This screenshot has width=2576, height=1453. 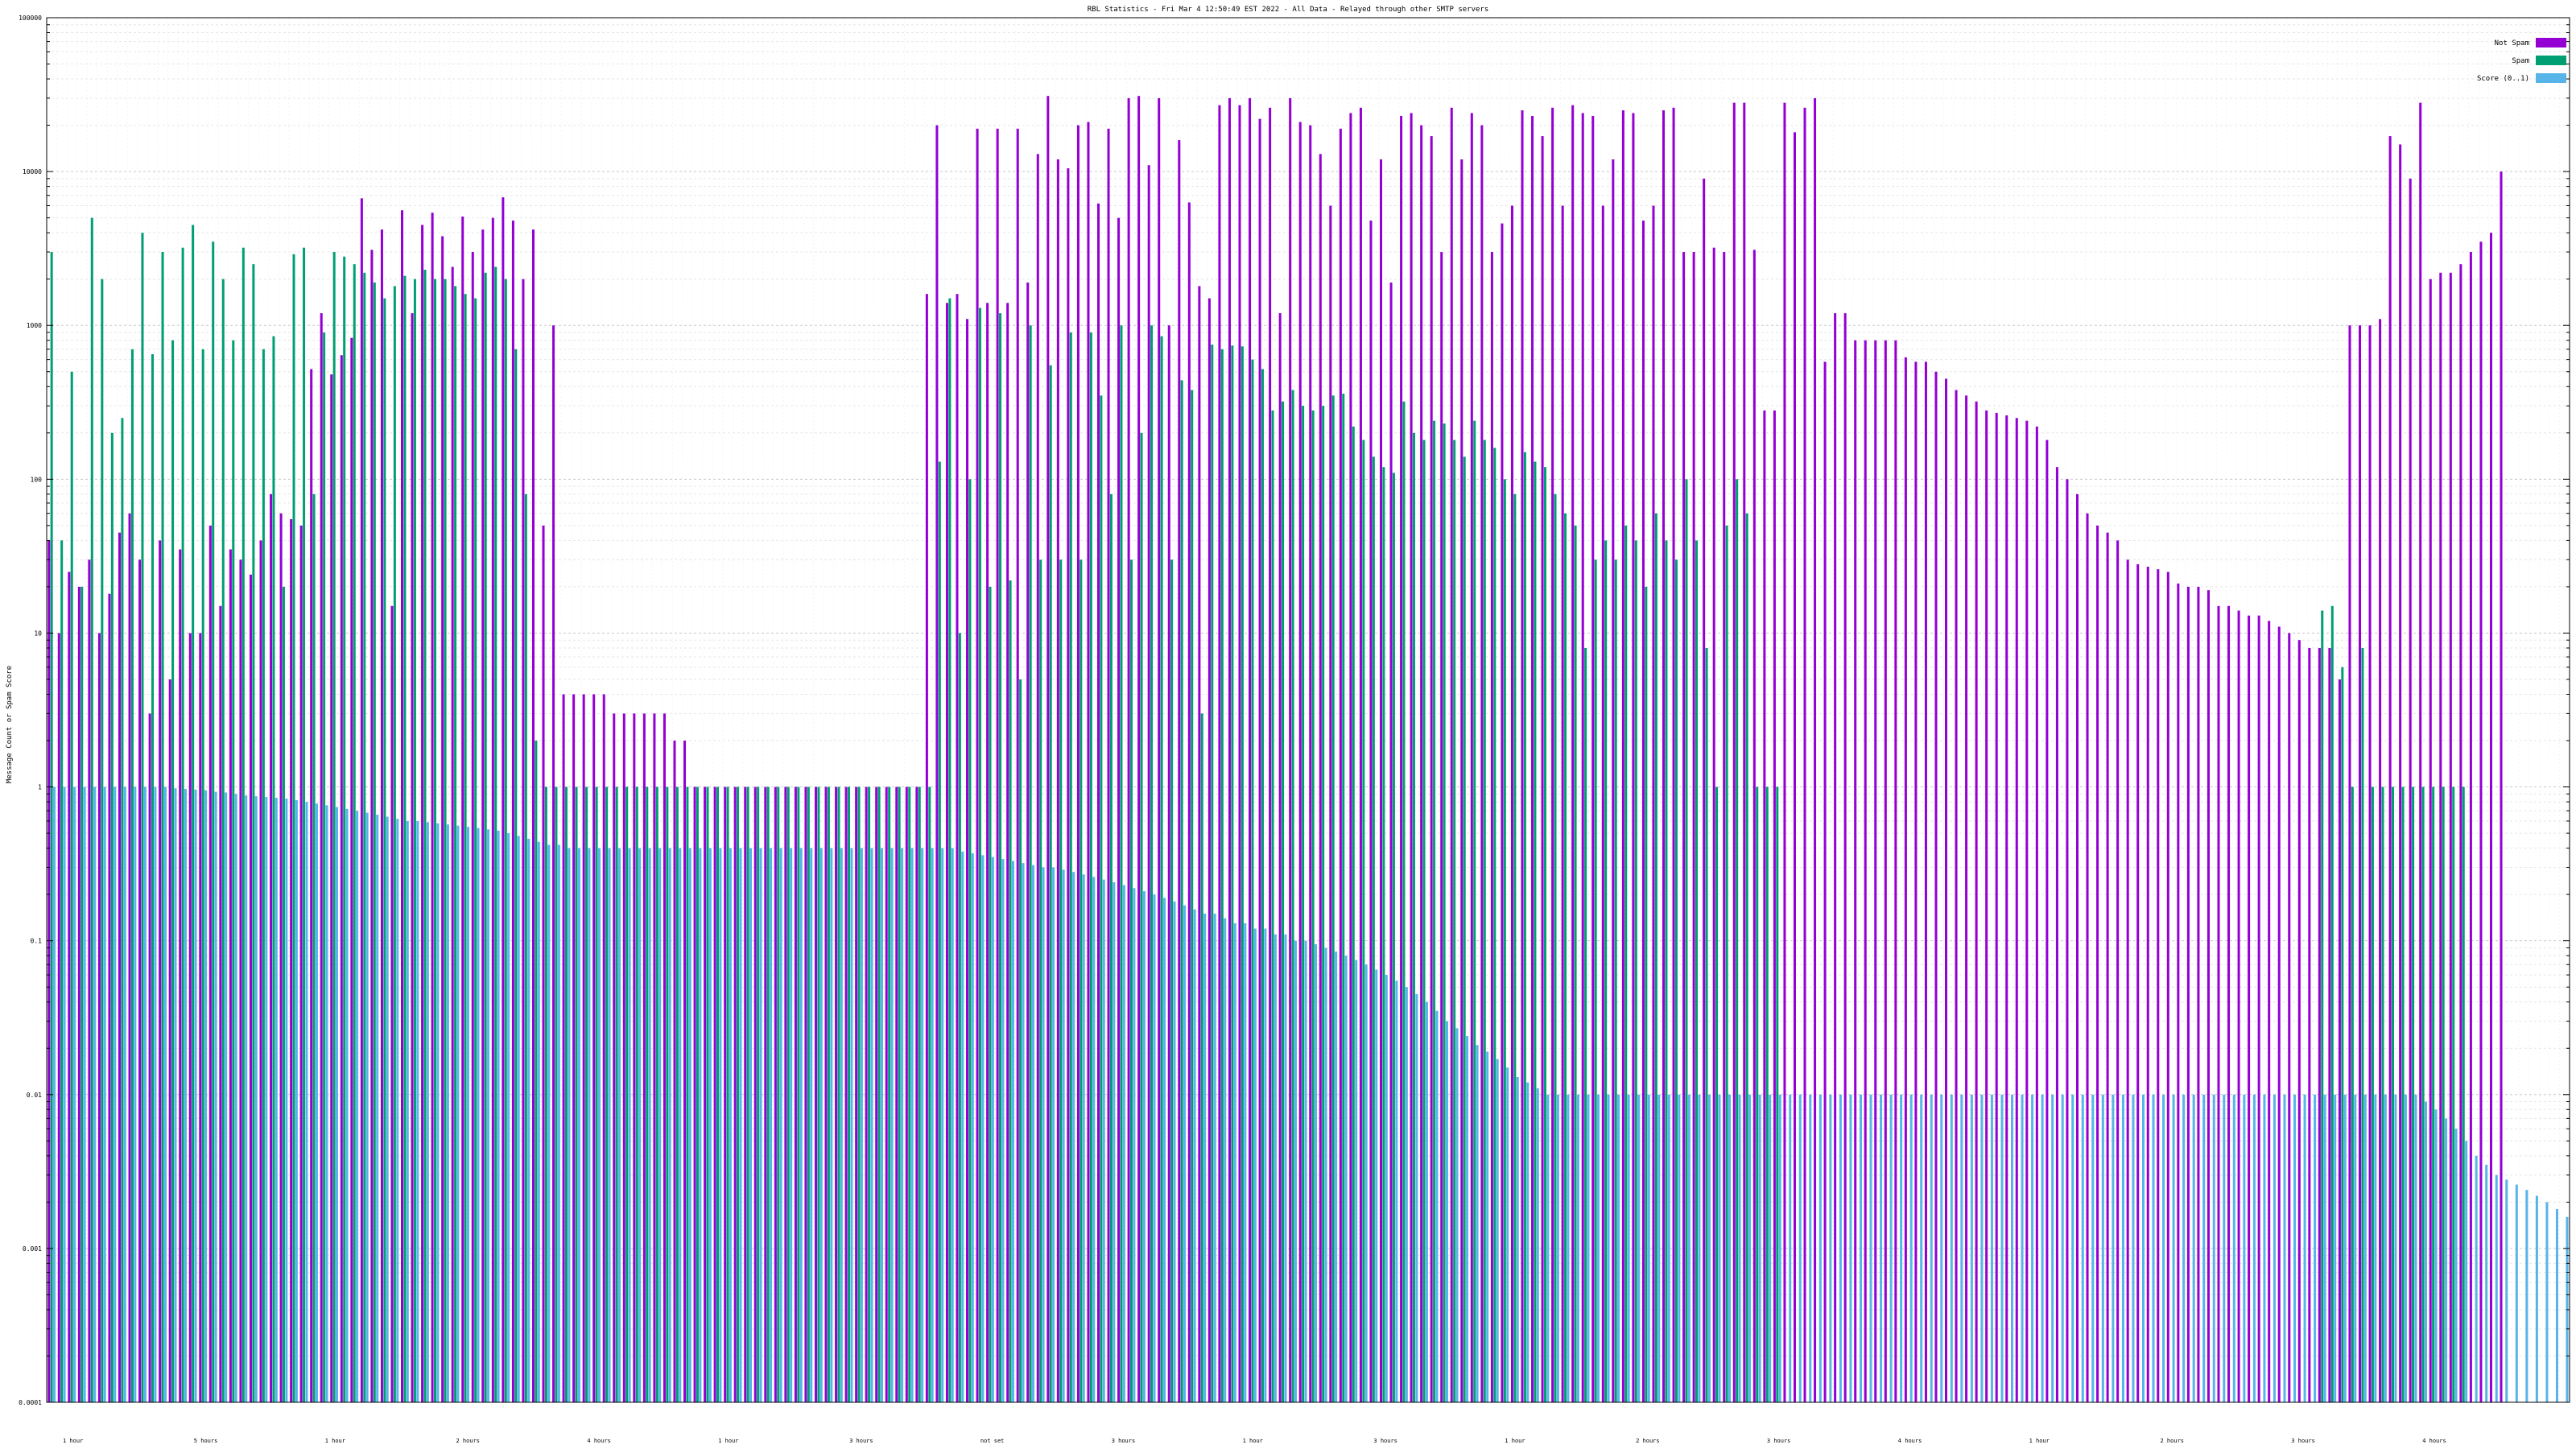 I want to click on category-label: 2 hours, so click(x=468, y=1441).